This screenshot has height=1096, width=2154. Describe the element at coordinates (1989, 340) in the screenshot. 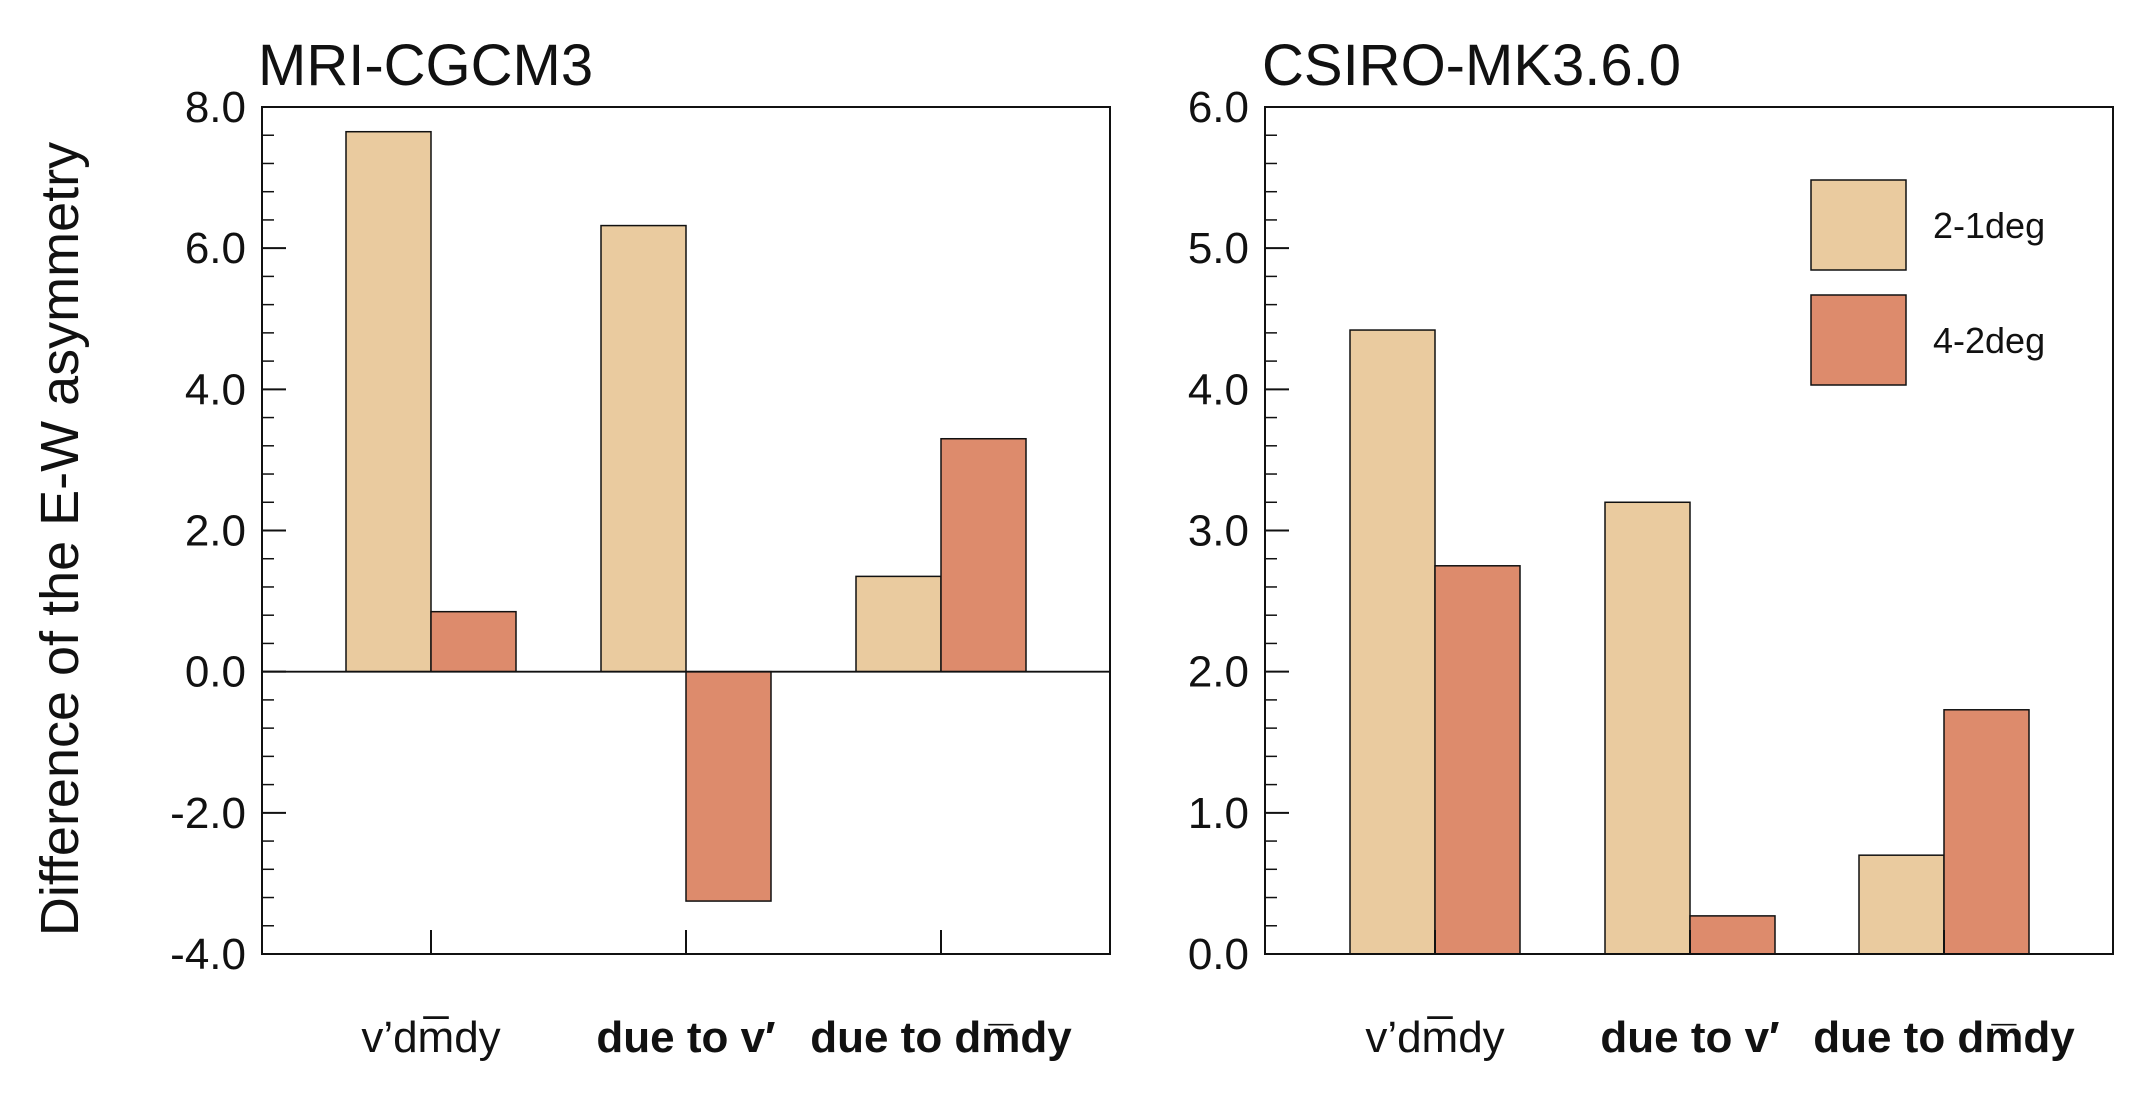

I see `legend-label-4-2deg: 4-2deg` at that location.